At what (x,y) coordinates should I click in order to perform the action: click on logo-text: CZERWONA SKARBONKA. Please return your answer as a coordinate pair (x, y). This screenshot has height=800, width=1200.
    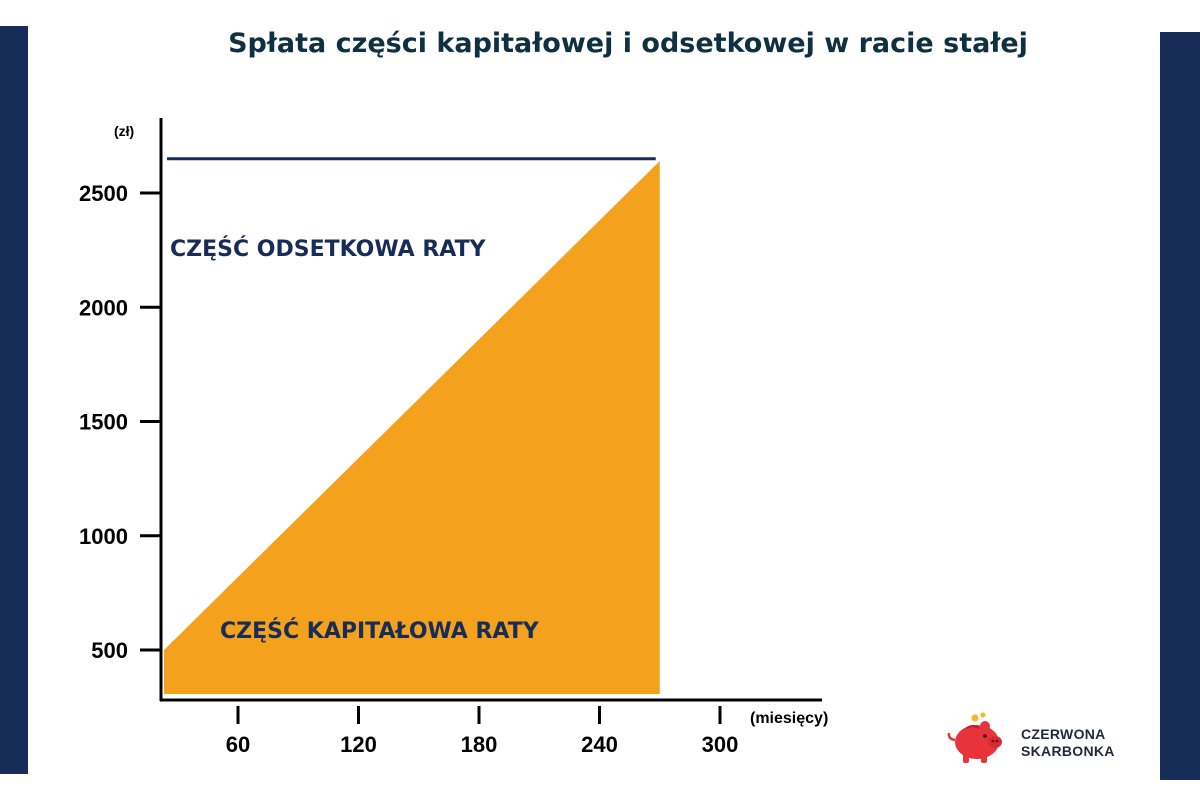
    Looking at the image, I should click on (1068, 743).